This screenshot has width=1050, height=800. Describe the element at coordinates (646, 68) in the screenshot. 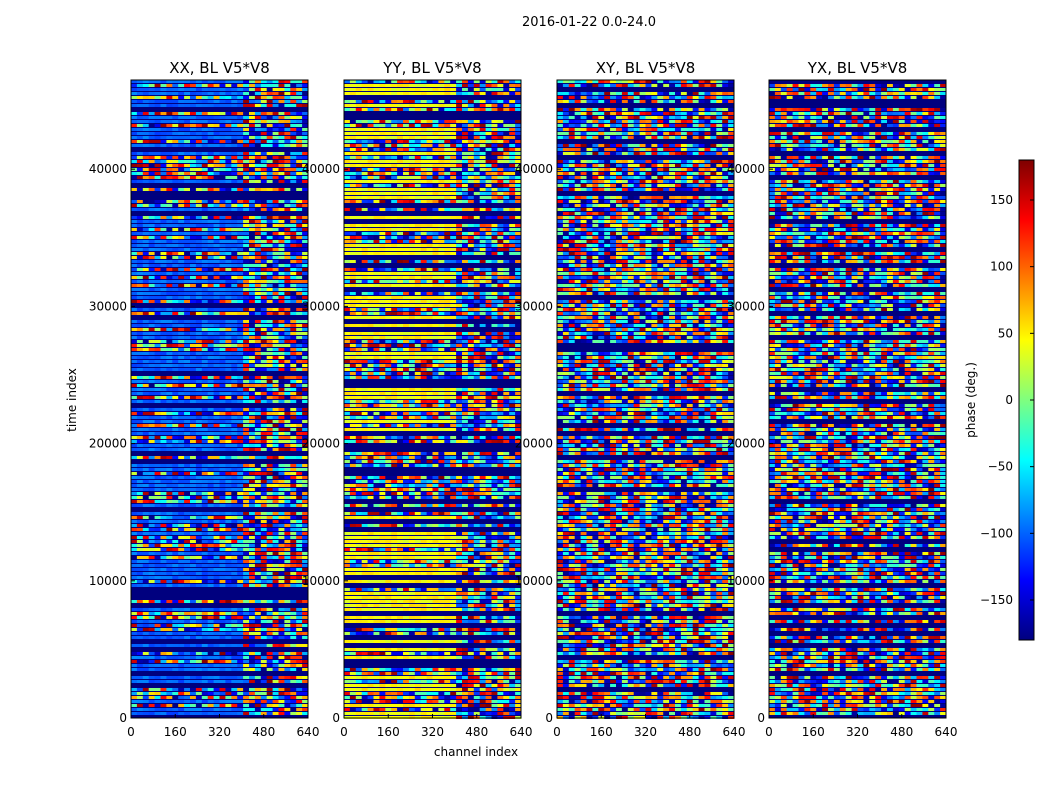

I see `panel-title: XY, BL V5*V8` at that location.